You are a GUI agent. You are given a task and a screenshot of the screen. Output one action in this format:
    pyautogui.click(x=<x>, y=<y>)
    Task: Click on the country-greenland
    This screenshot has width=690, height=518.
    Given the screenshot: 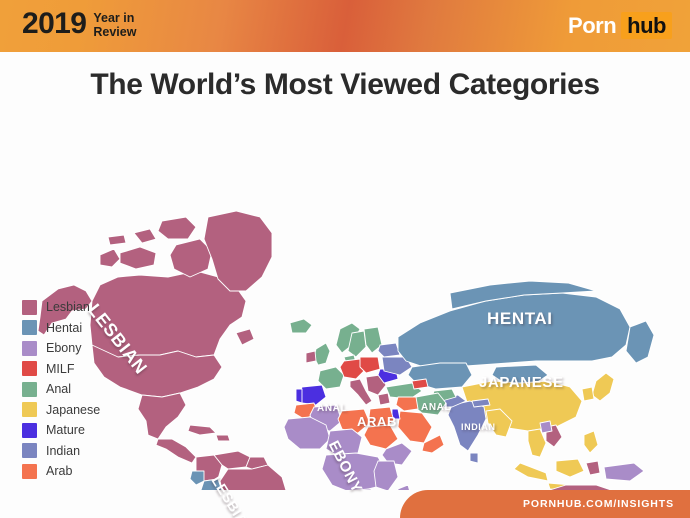 What is the action you would take?
    pyautogui.click(x=238, y=251)
    